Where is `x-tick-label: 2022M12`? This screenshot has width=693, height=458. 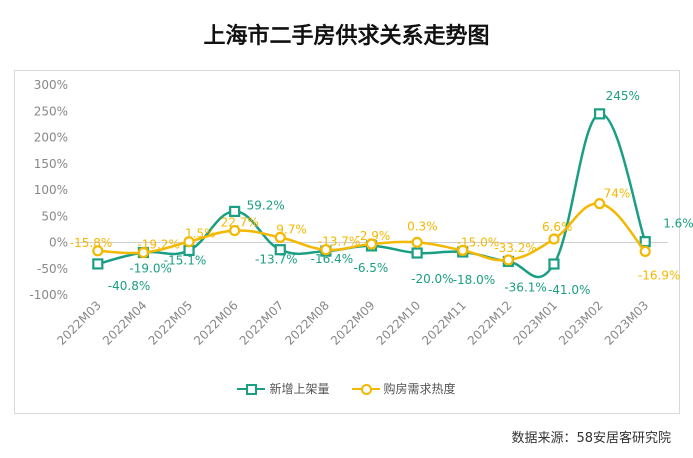
x-tick-label: 2022M12 is located at coordinates (490, 323).